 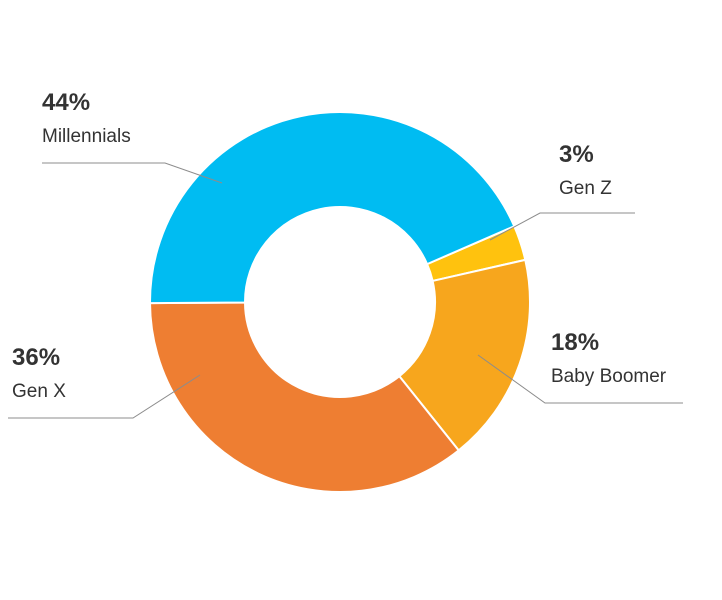 What do you see at coordinates (66, 102) in the screenshot?
I see `slice-pct-millennials: 44%` at bounding box center [66, 102].